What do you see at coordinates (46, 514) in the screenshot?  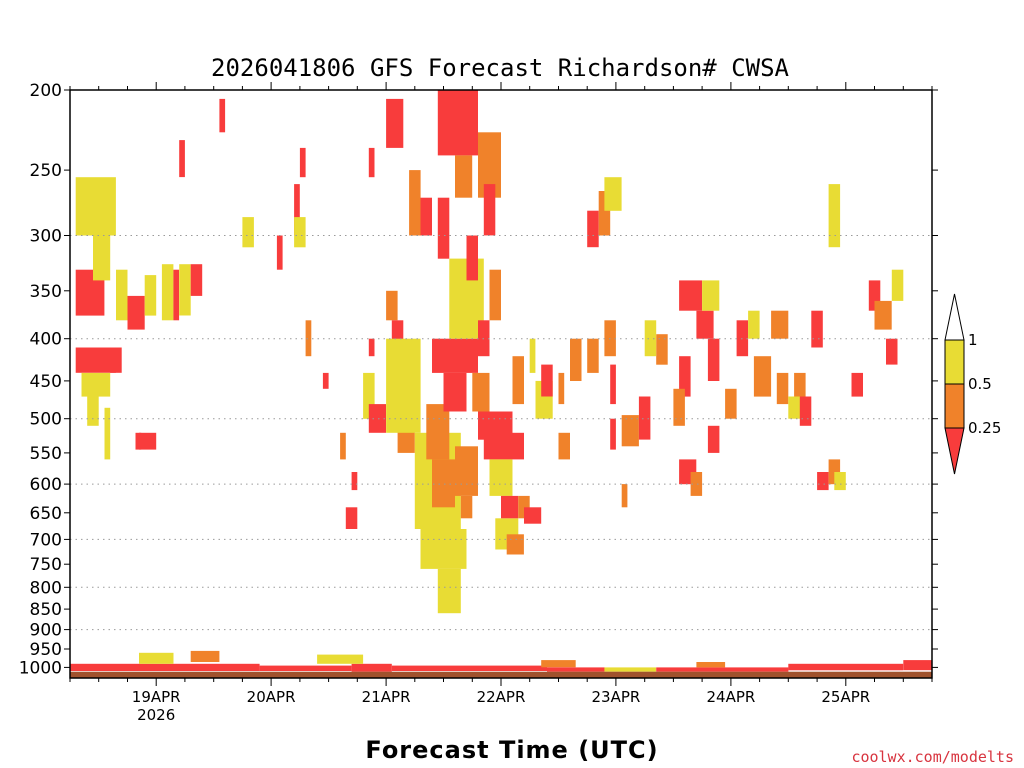 I see `y-tick-label: 650` at bounding box center [46, 514].